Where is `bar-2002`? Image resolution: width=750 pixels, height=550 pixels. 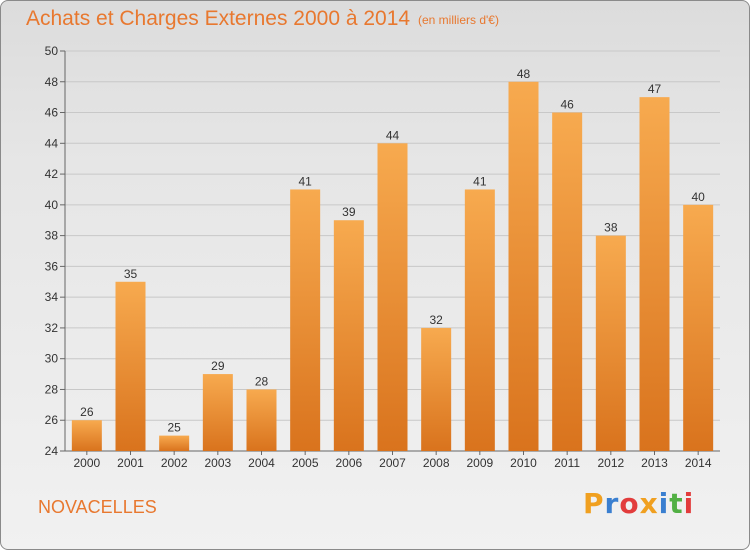 bar-2002 is located at coordinates (174, 443).